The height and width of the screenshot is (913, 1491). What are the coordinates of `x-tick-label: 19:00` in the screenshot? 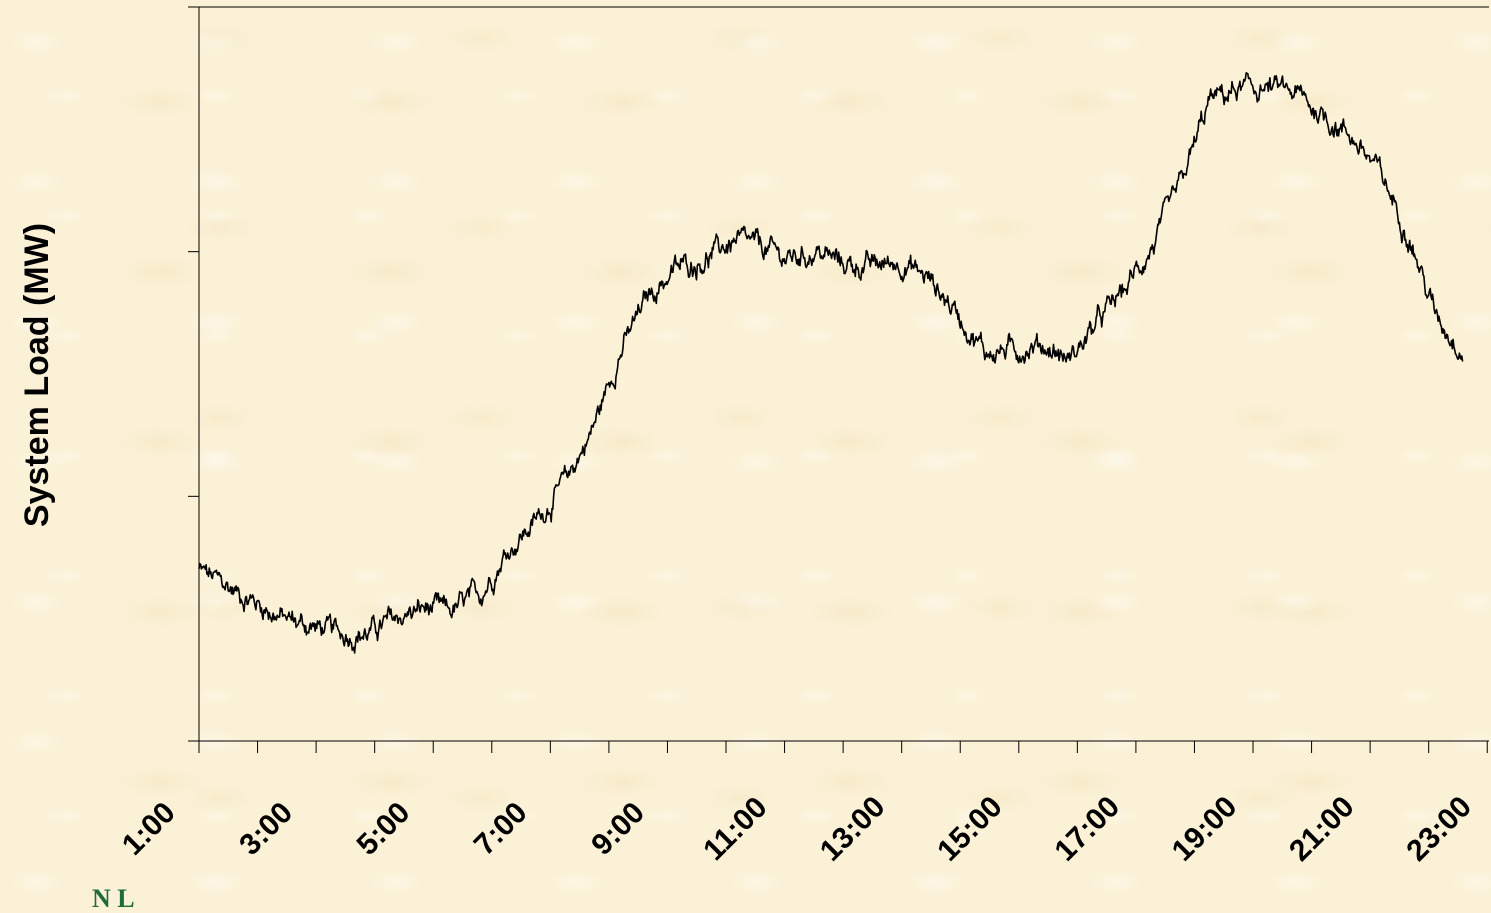 It's located at (1205, 829).